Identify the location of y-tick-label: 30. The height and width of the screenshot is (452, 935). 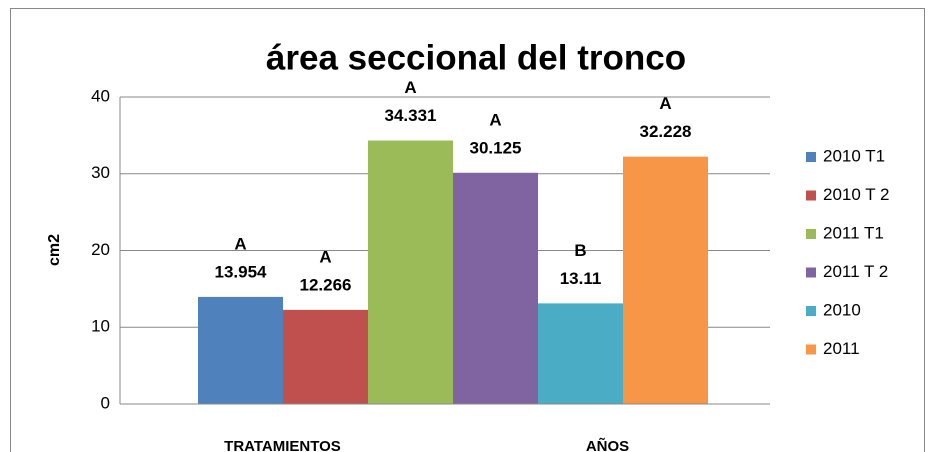
(100, 172).